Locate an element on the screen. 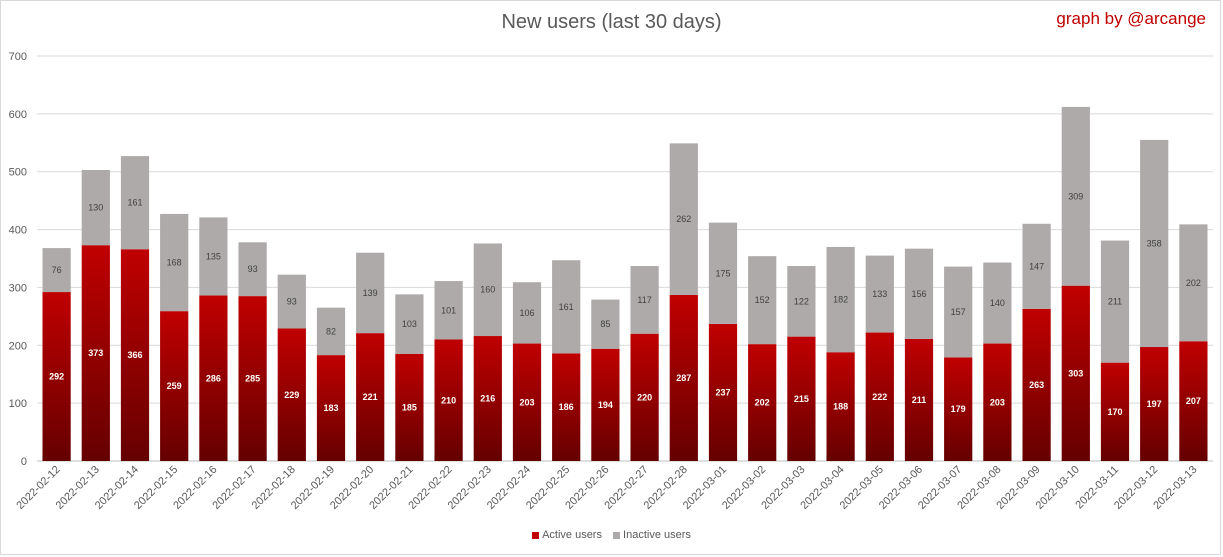 This screenshot has height=557, width=1223. data-label-active: 203 is located at coordinates (997, 402).